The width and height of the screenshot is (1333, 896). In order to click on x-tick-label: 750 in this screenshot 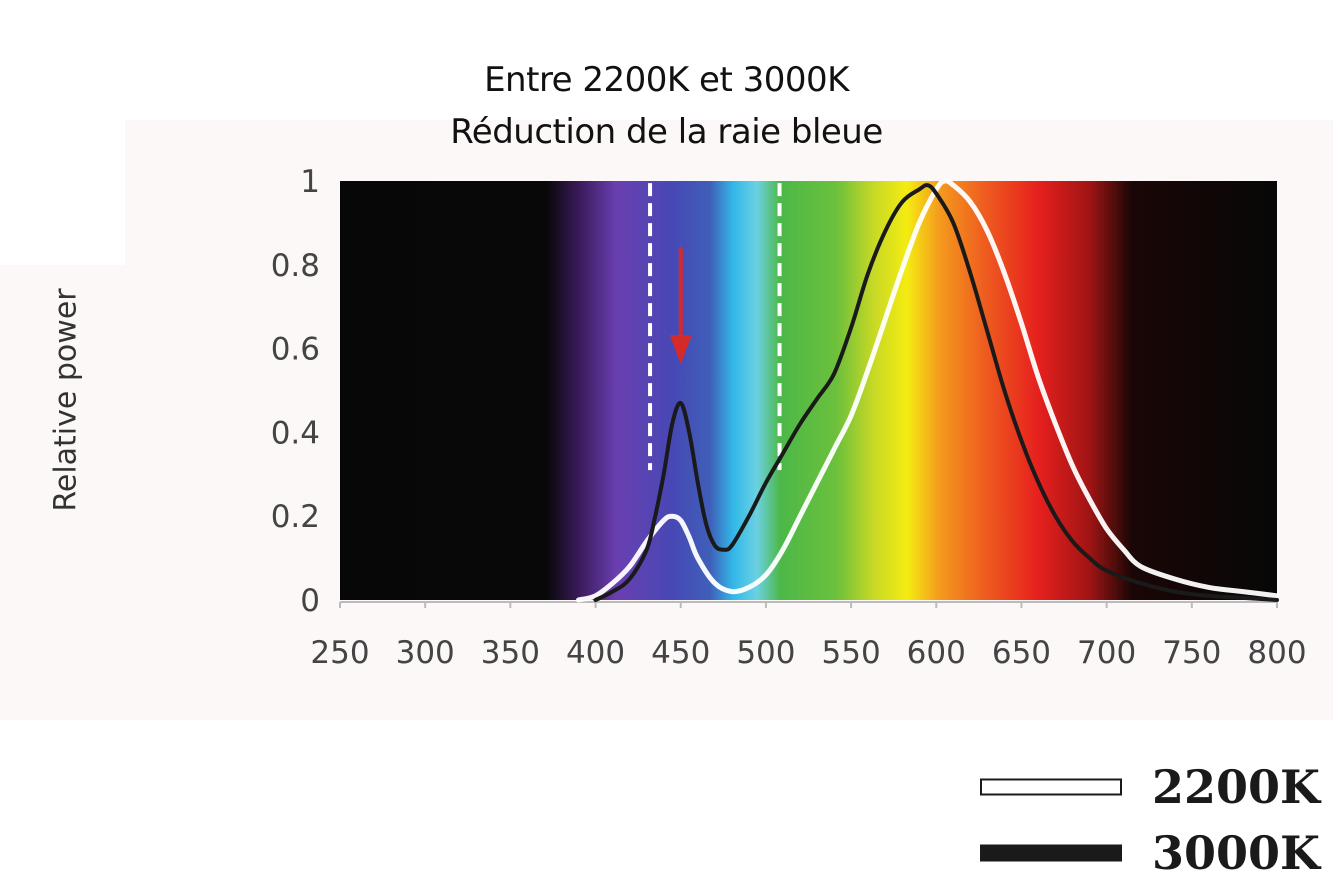, I will do `click(1191, 653)`.